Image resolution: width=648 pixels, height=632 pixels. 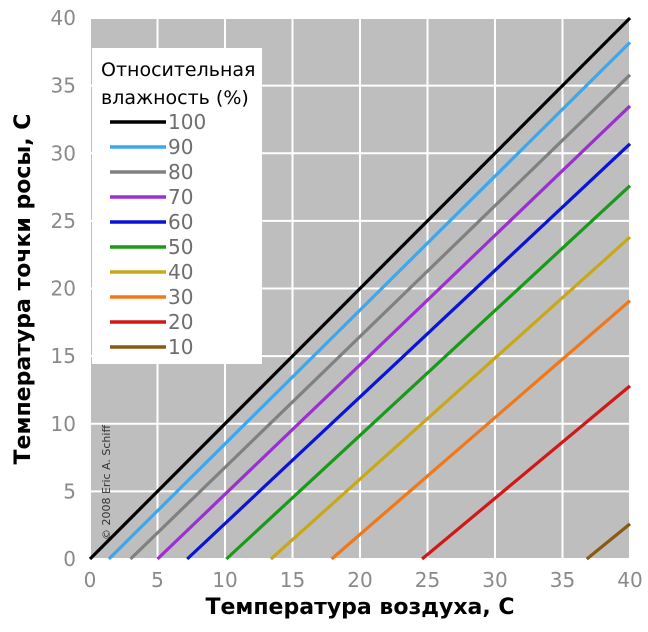 What do you see at coordinates (69, 559) in the screenshot?
I see `y-tick-label: 0` at bounding box center [69, 559].